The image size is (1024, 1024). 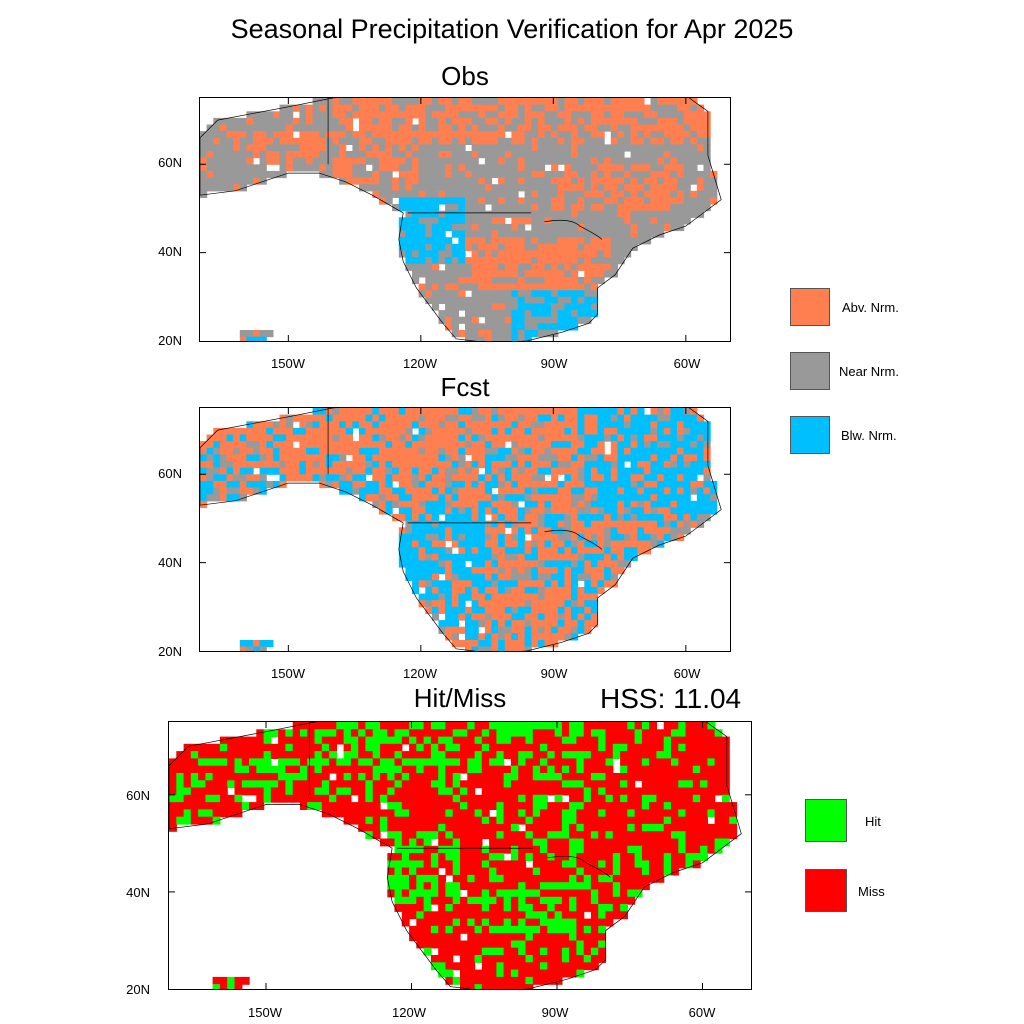 What do you see at coordinates (870, 307) in the screenshot?
I see `legend-label-above: Abv. Nrm.` at bounding box center [870, 307].